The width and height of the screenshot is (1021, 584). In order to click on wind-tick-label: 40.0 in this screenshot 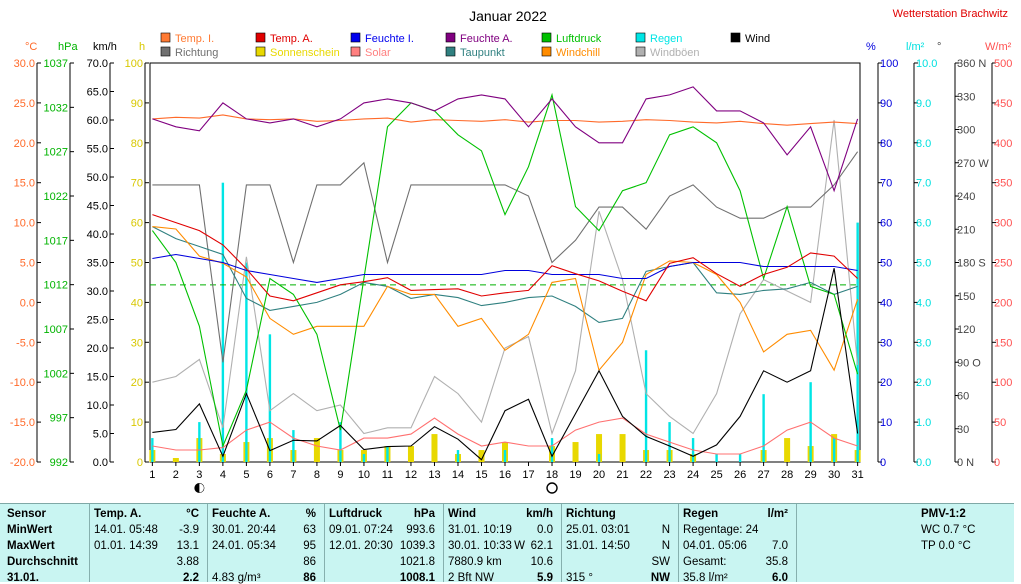, I will do `click(97, 235)`.